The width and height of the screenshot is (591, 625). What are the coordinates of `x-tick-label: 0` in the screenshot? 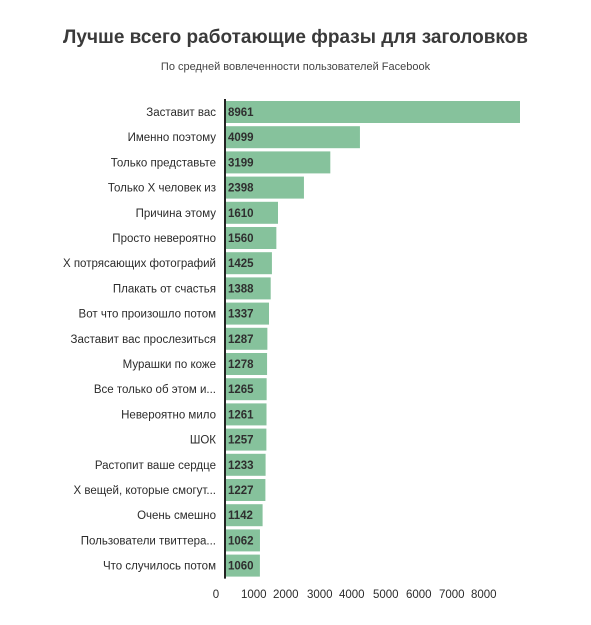 It's located at (216, 595).